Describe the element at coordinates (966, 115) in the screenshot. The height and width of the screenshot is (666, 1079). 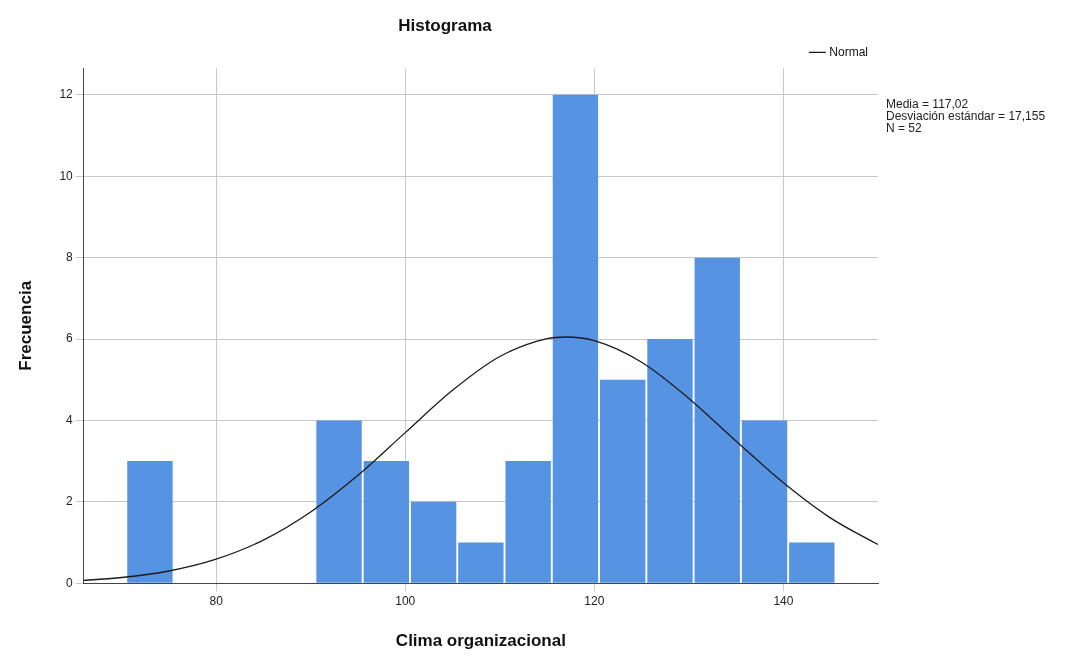
I see `text: Desviación estándar = 17,155` at that location.